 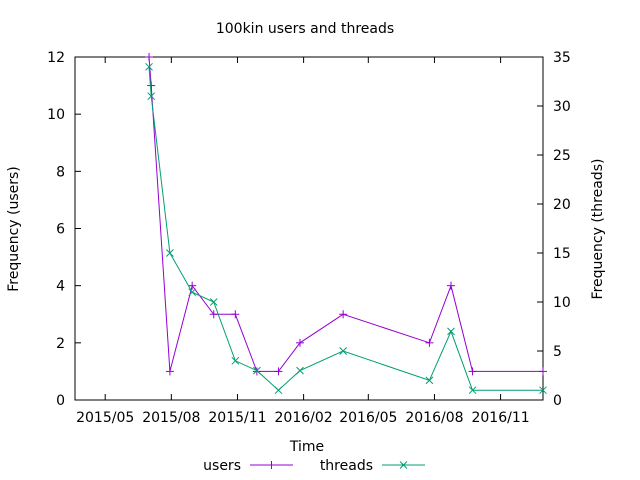 What do you see at coordinates (60, 287) in the screenshot?
I see `y-tick-label: 4` at bounding box center [60, 287].